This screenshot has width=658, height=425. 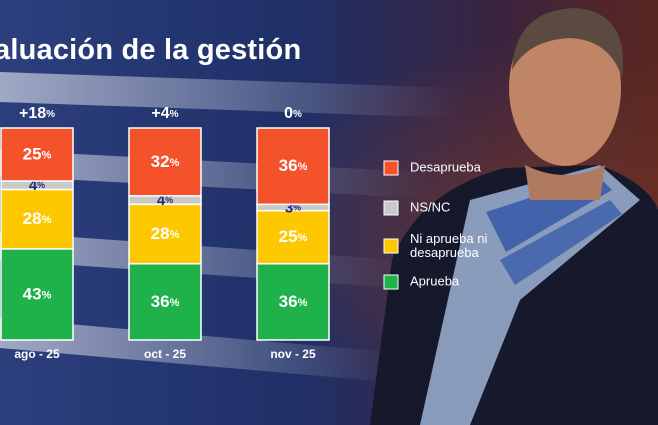 I want to click on x-tick-label-3: nov - 25, so click(x=293, y=354).